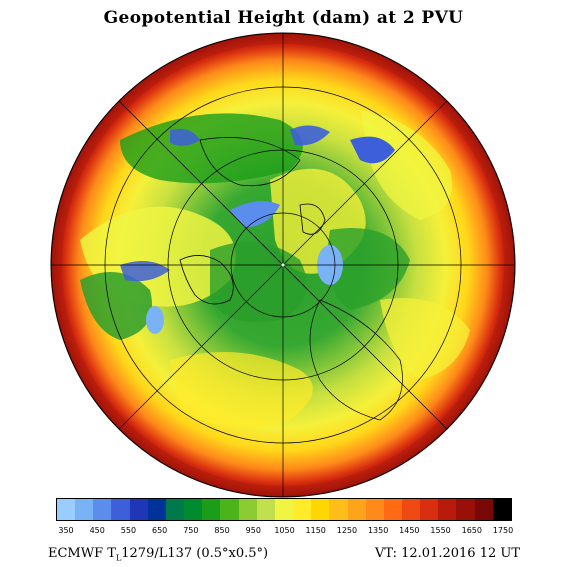 This screenshot has height=567, width=567. I want to click on colorbar-tick-label: 1150, so click(315, 530).